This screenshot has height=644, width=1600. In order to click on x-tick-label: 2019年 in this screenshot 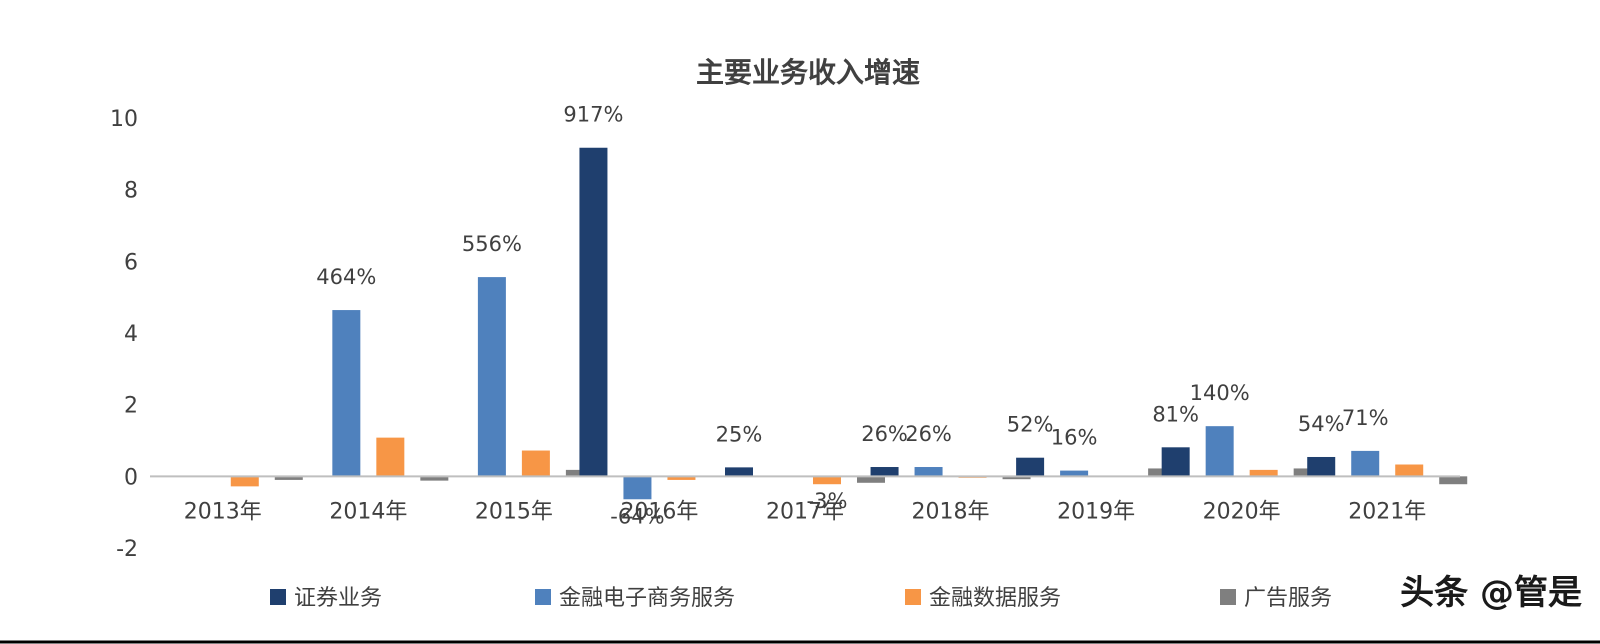, I will do `click(1096, 511)`.